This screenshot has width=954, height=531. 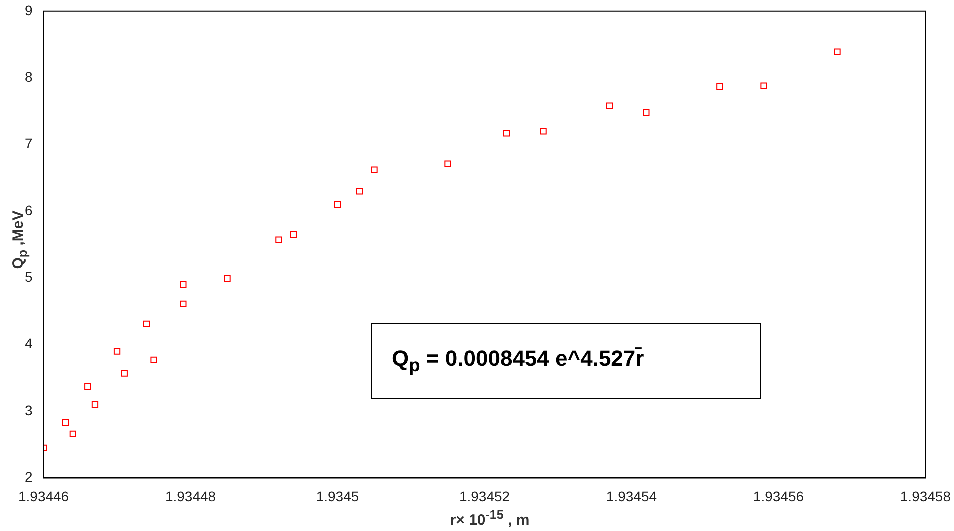 What do you see at coordinates (926, 496) in the screenshot?
I see `x-tick-label: 1.93458` at bounding box center [926, 496].